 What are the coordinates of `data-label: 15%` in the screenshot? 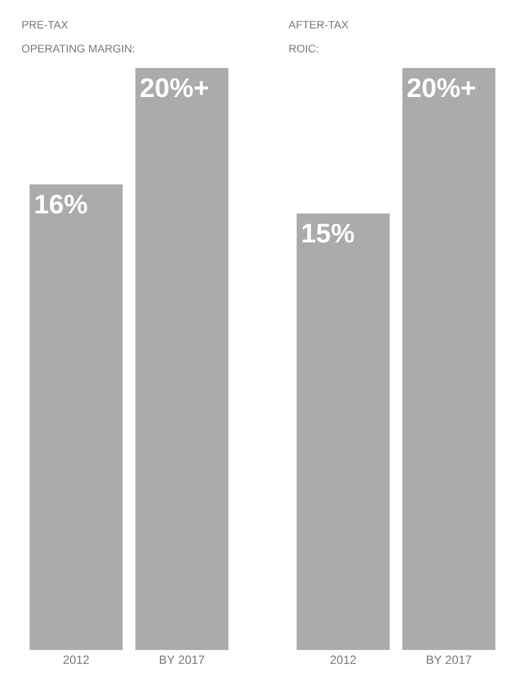 It's located at (328, 233).